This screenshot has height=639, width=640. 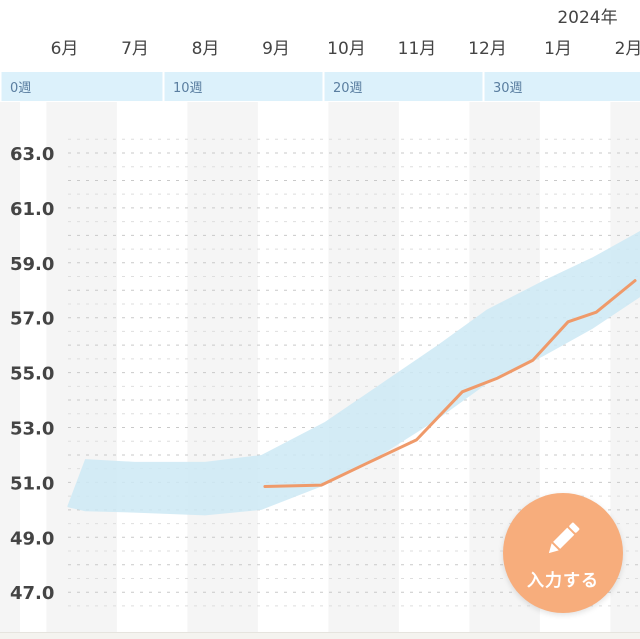 What do you see at coordinates (508, 88) in the screenshot?
I see `week-tick-label: 30週` at bounding box center [508, 88].